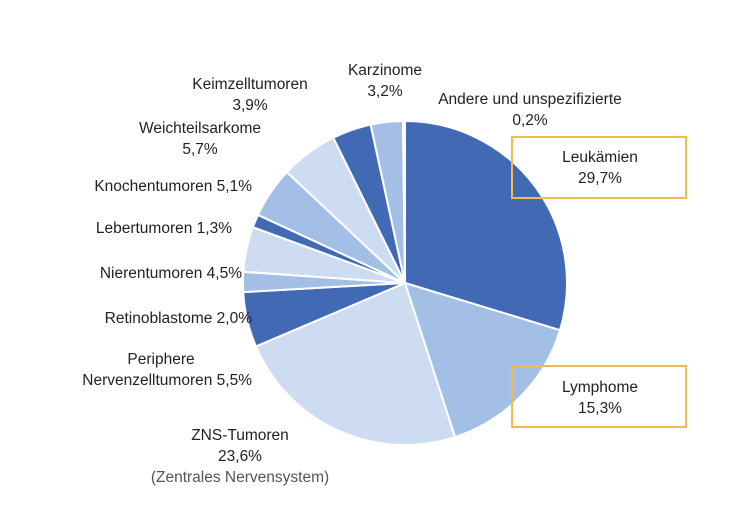  What do you see at coordinates (173, 186) in the screenshot?
I see `label-knochentumoren-text: Knochentumoren 5,1%` at bounding box center [173, 186].